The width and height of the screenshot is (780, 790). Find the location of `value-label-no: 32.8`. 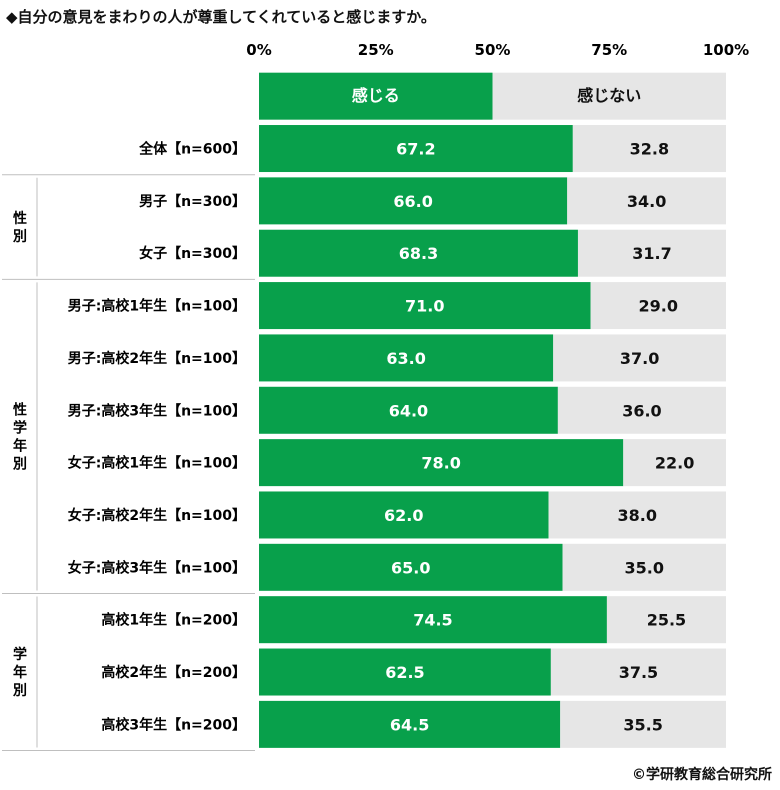

value-label-no: 32.8 is located at coordinates (649, 149).